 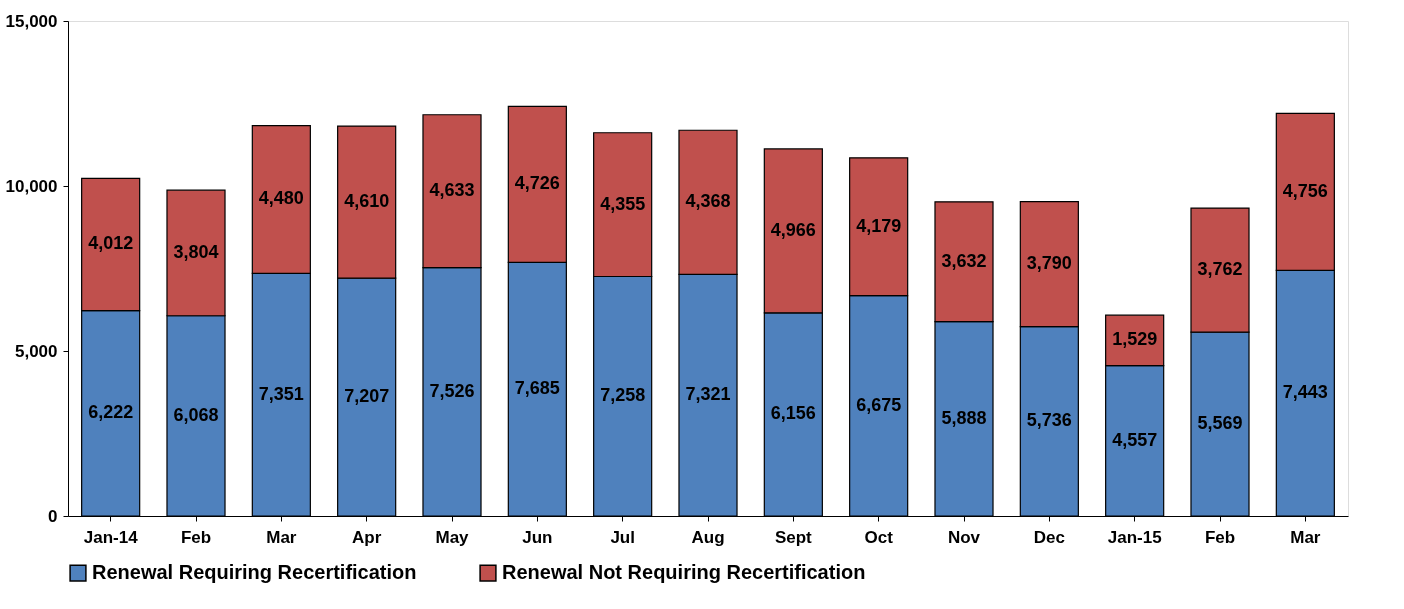 I want to click on data-label: 6,222, so click(x=111, y=412).